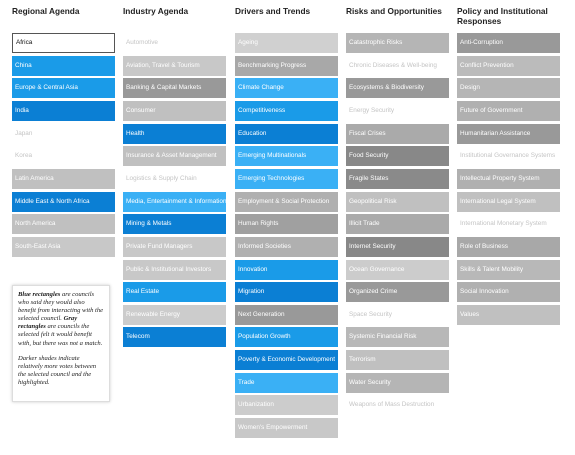 This screenshot has height=455, width=575. I want to click on council-cell: Europe & Central Asia, so click(63, 88).